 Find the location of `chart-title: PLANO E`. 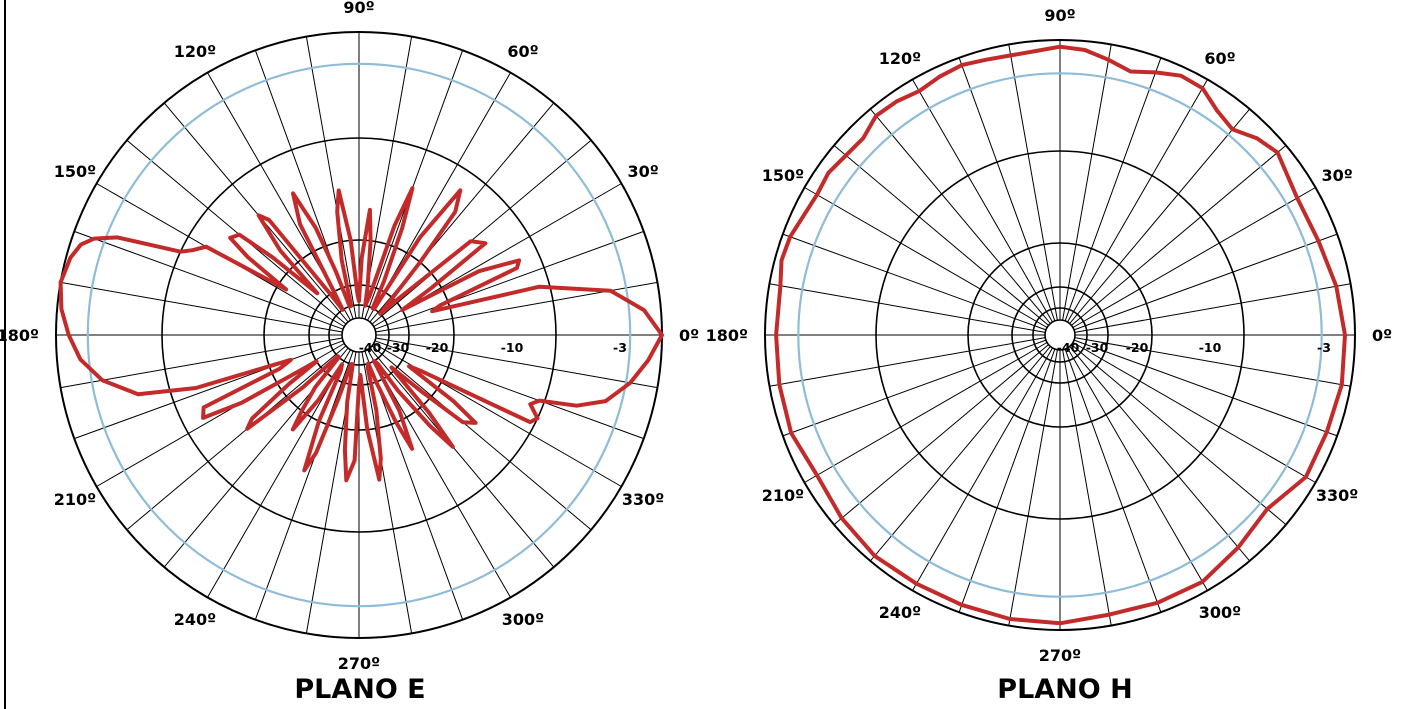

chart-title: PLANO E is located at coordinates (359, 689).